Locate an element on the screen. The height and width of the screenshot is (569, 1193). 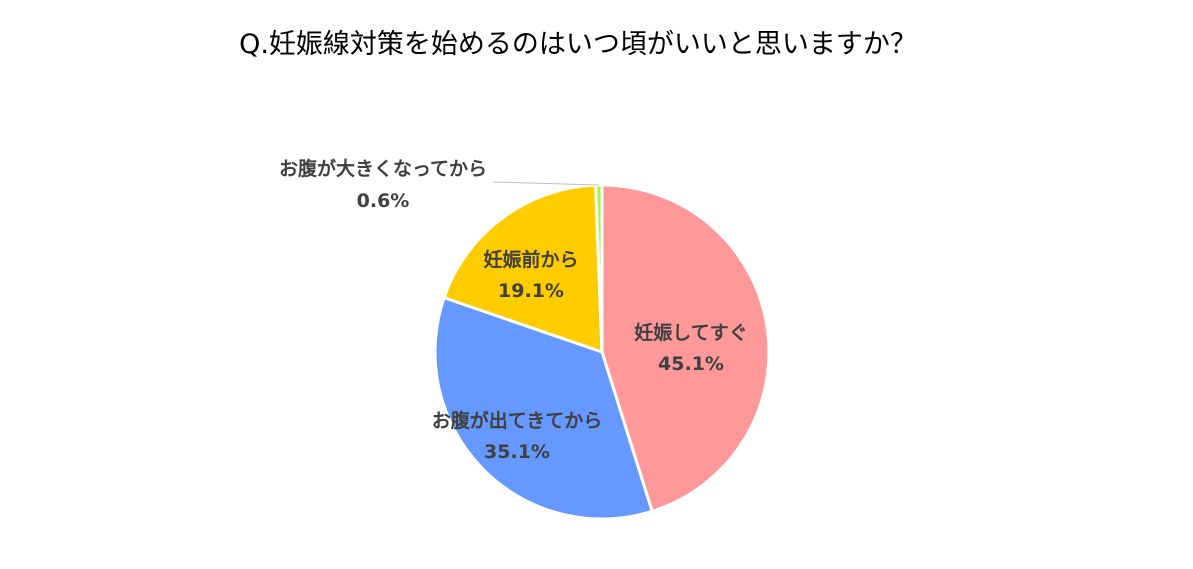
slice-label-2: お腹が出てきてから is located at coordinates (517, 420).